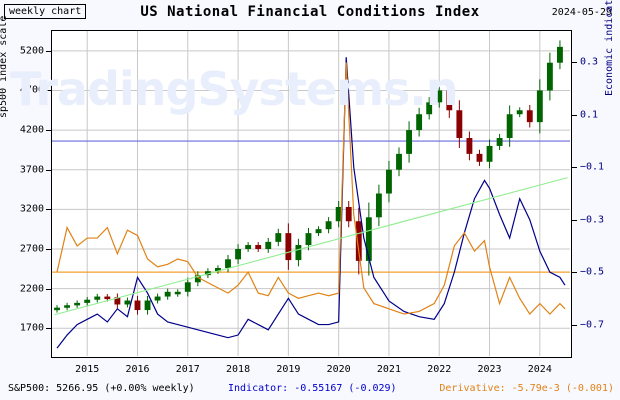 The height and width of the screenshot is (400, 620). I want to click on x-tick-9: 2024, so click(539, 369).